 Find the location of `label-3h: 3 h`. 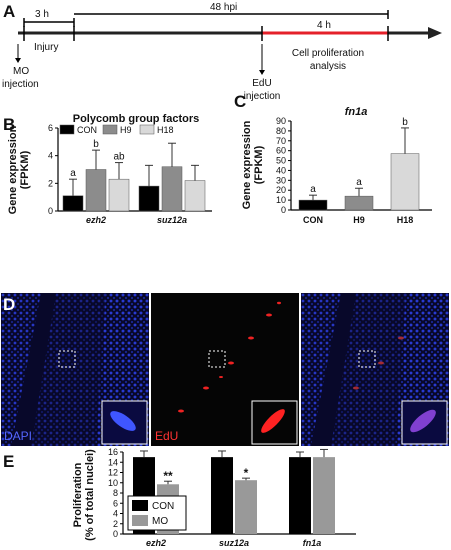

label-3h: 3 h is located at coordinates (42, 14).